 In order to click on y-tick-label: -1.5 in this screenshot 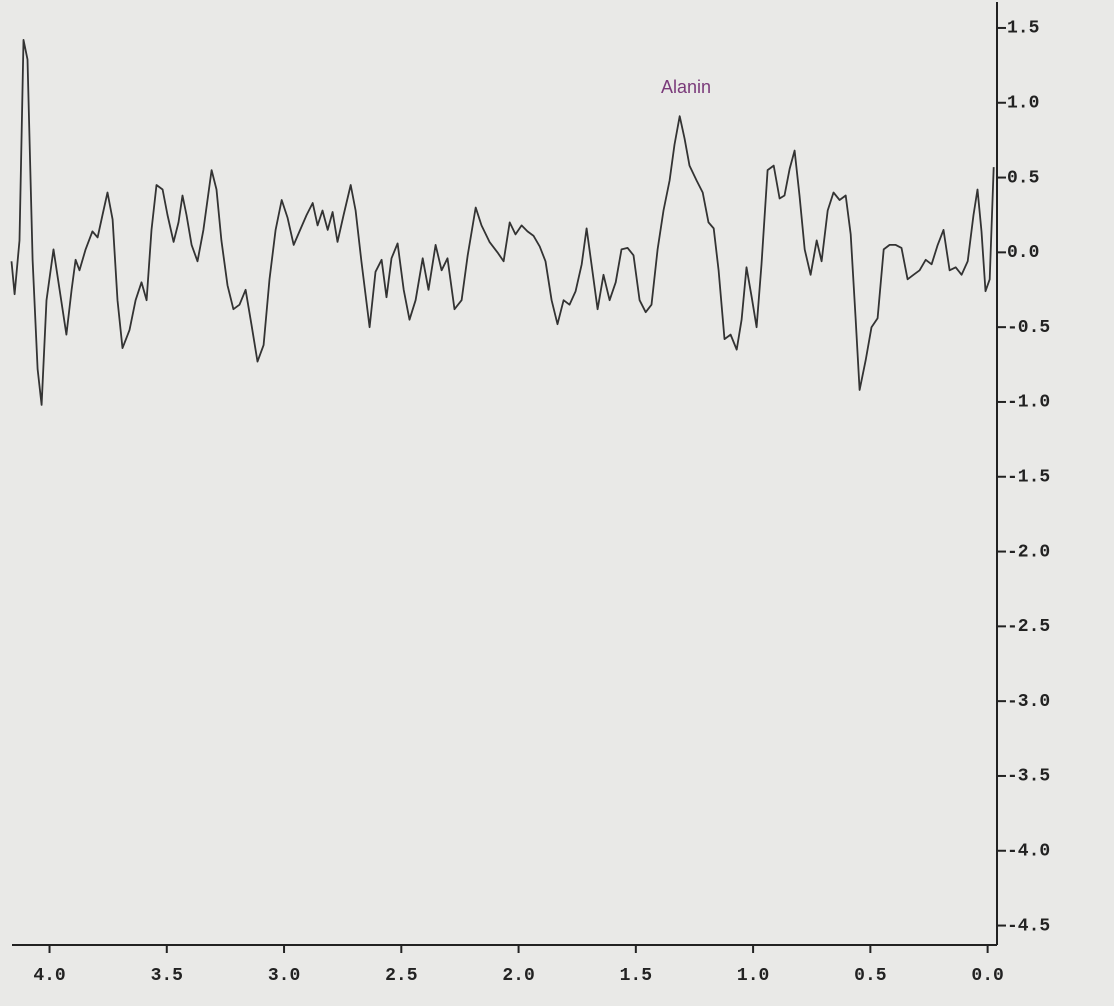, I will do `click(1028, 478)`.